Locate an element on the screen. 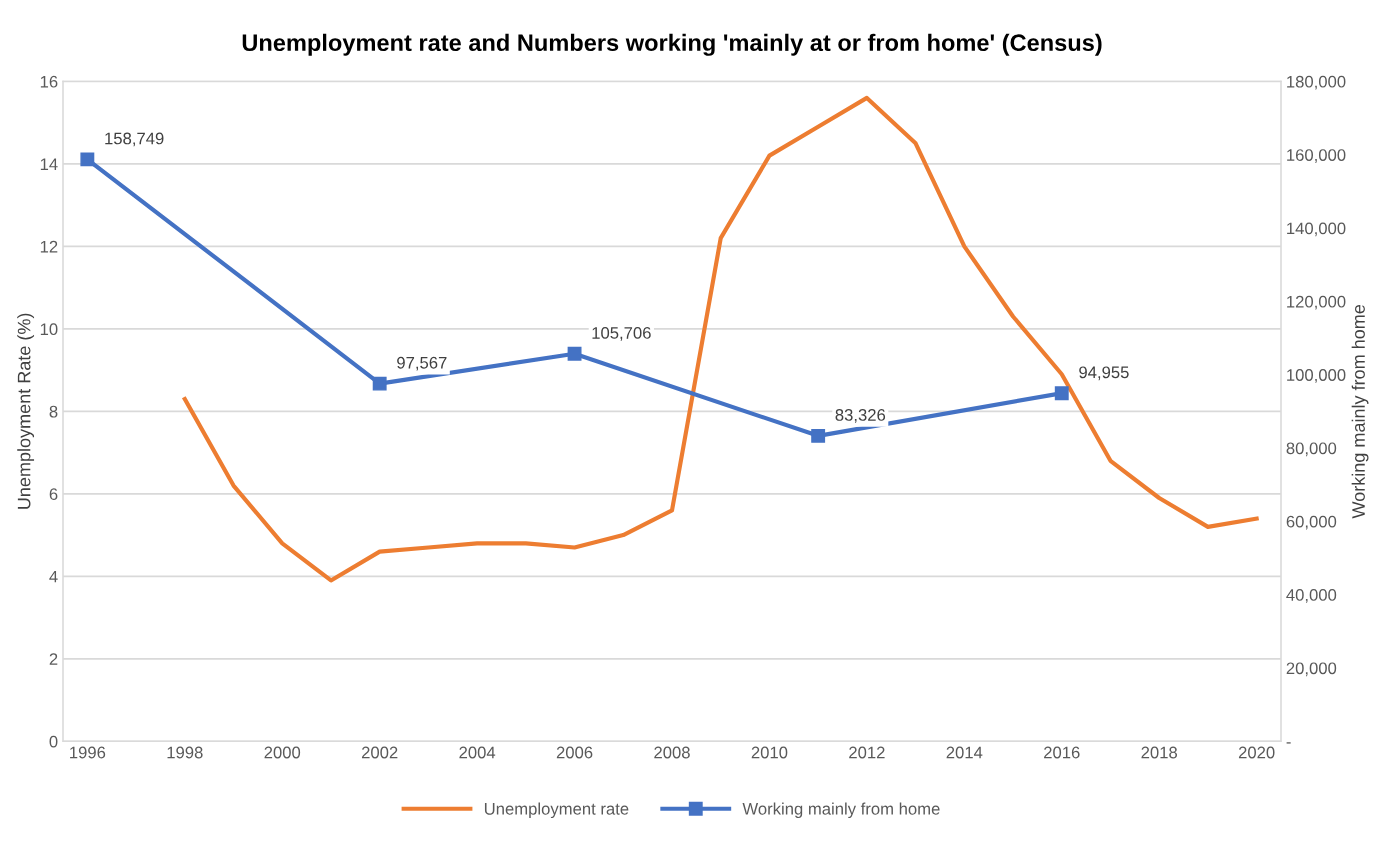 The height and width of the screenshot is (857, 1400). legend-label: Working mainly from home is located at coordinates (841, 810).